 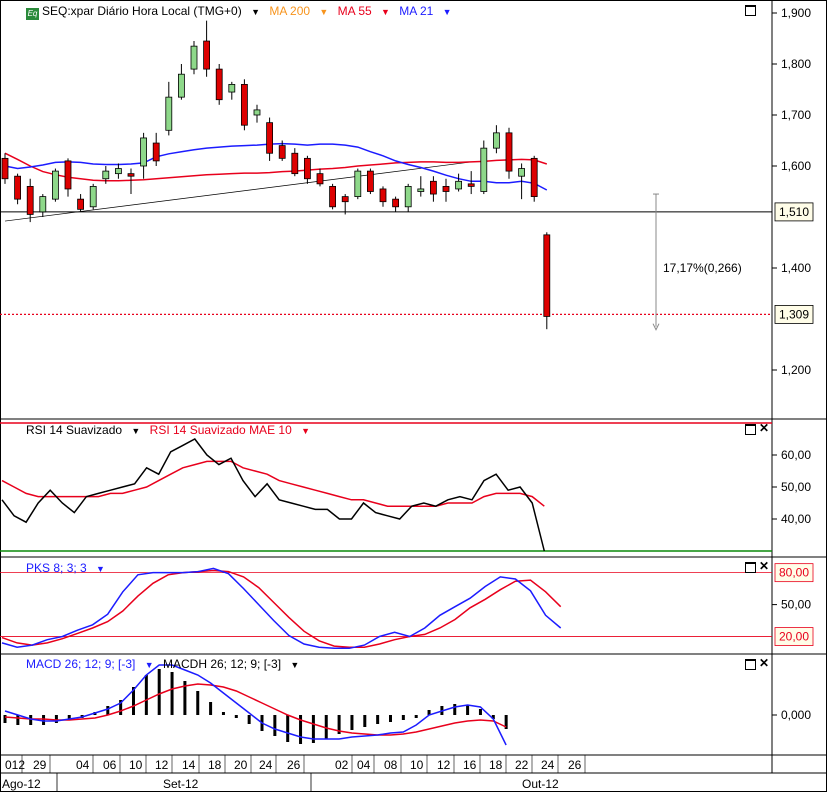 I want to click on price-axis-label: 1,400, so click(x=796, y=268).